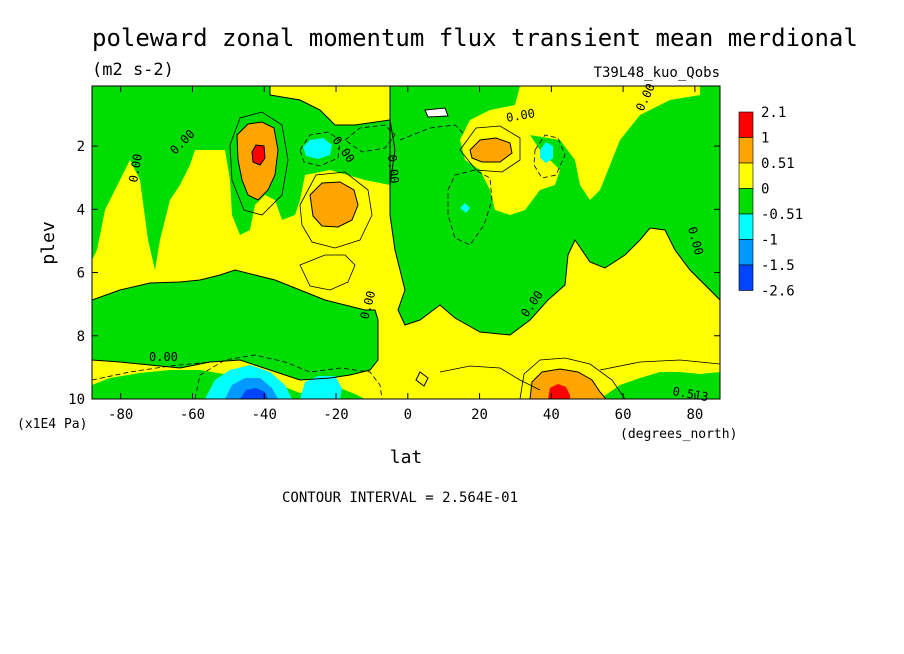 Image resolution: width=904 pixels, height=654 pixels. Describe the element at coordinates (81, 210) in the screenshot. I see `y-tick-label: 4` at that location.